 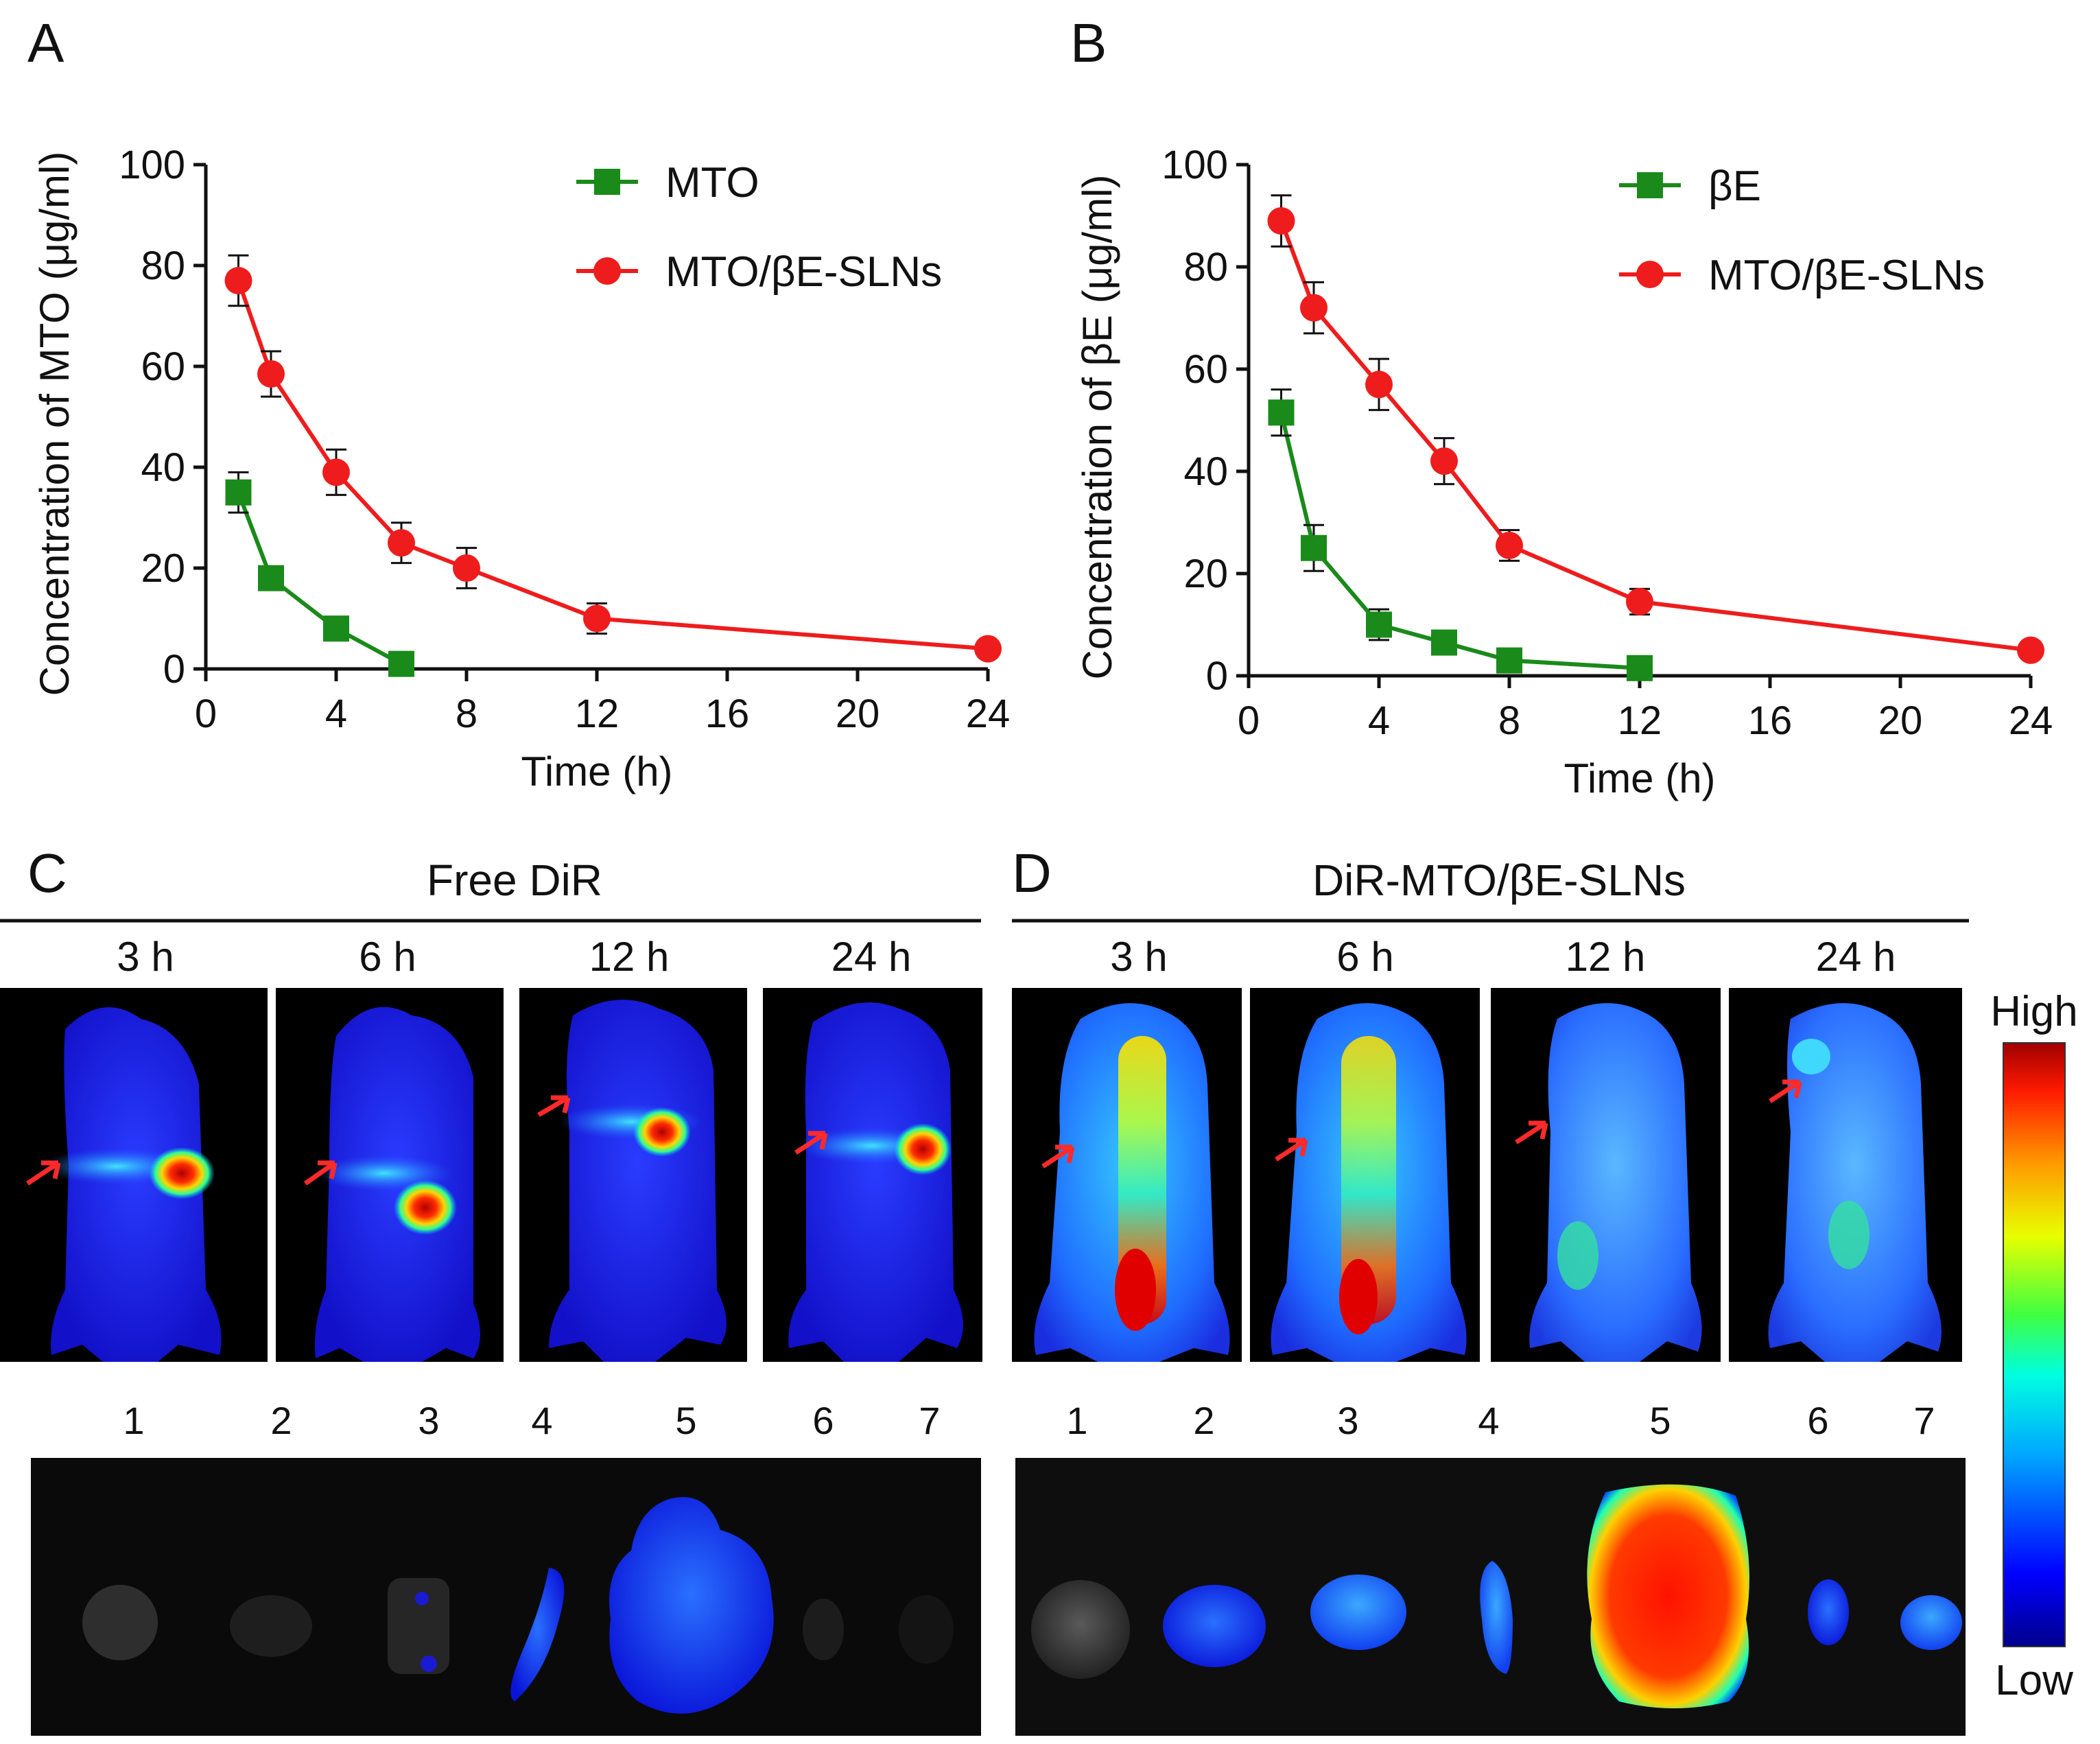 I want to click on panel-d-time-labels: 3 h 6 h 12 h 24 h, so click(x=1503, y=957).